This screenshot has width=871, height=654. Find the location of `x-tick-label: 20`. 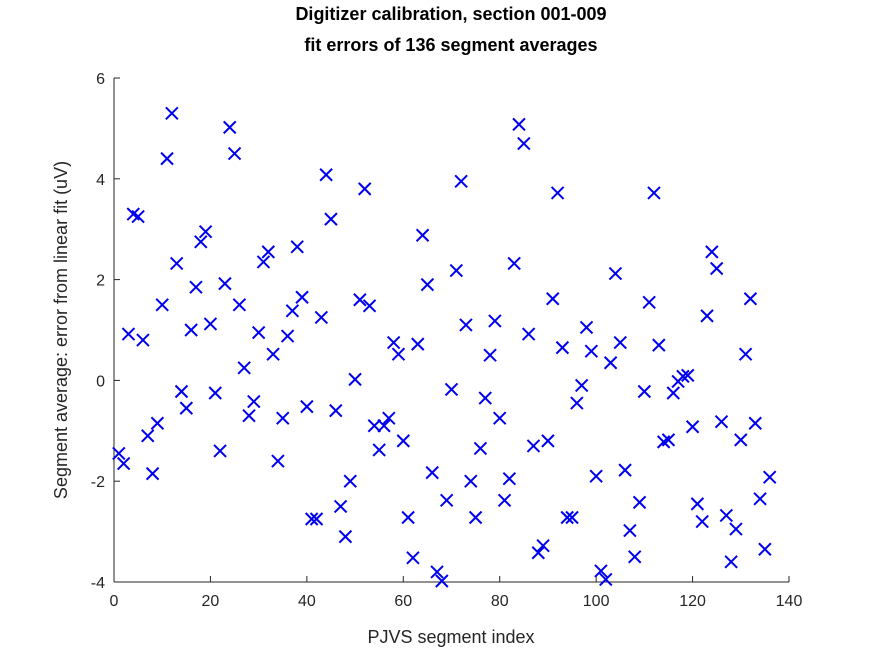

x-tick-label: 20 is located at coordinates (211, 601).